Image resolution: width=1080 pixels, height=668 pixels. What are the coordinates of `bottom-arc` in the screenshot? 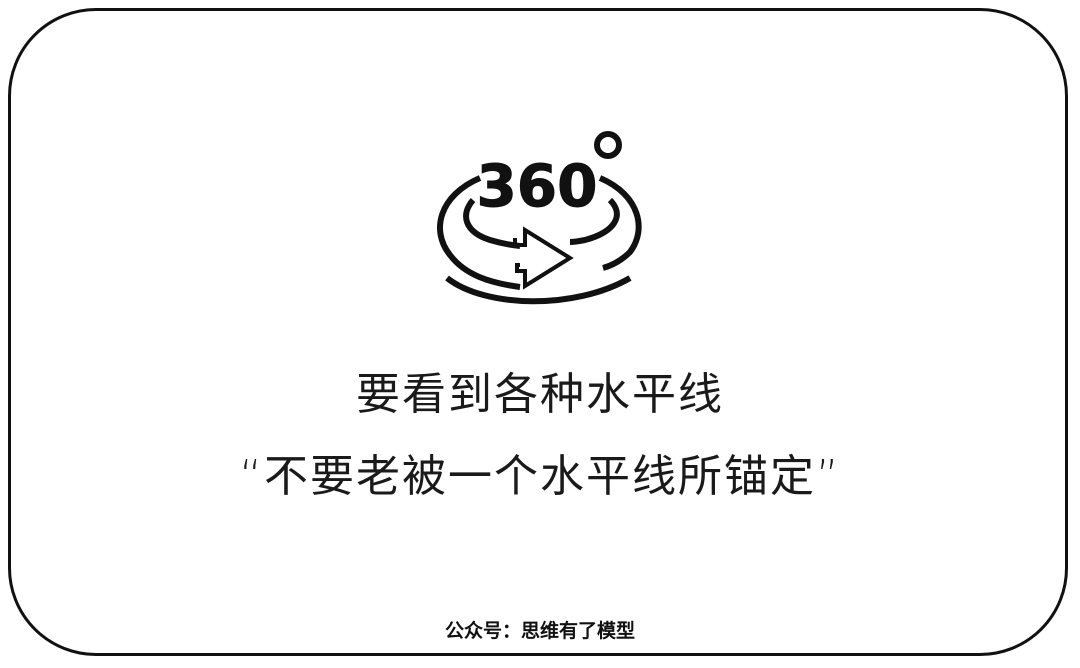 It's located at (538, 290).